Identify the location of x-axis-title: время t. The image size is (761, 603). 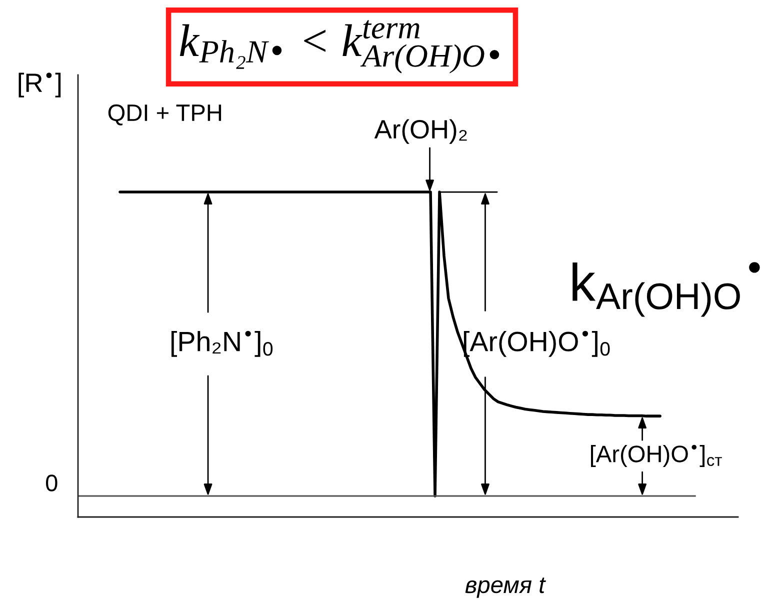
(505, 588).